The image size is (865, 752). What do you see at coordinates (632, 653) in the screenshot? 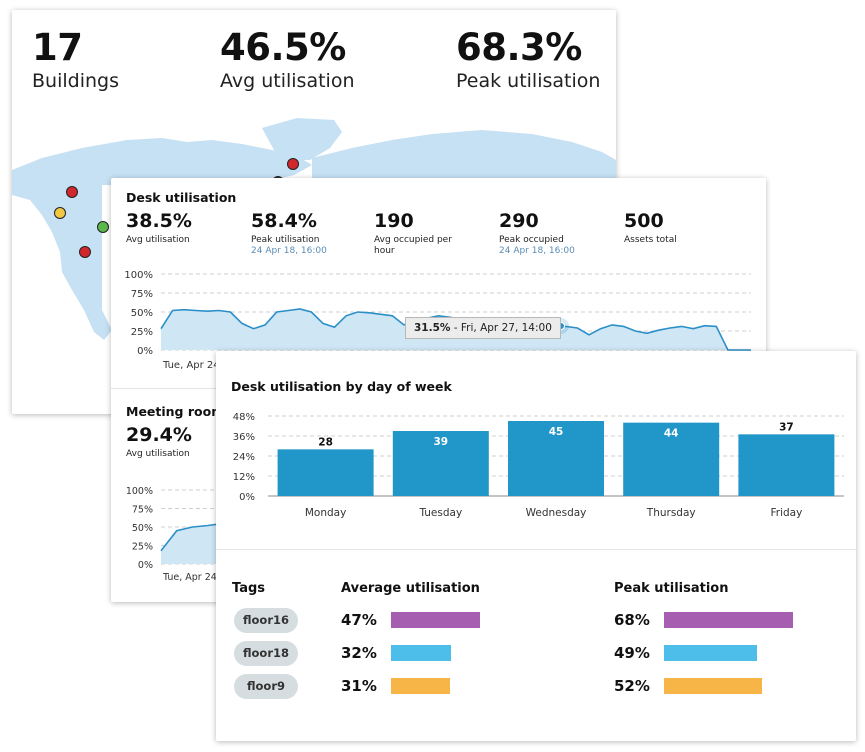
I see `peak-percent: 49%` at bounding box center [632, 653].